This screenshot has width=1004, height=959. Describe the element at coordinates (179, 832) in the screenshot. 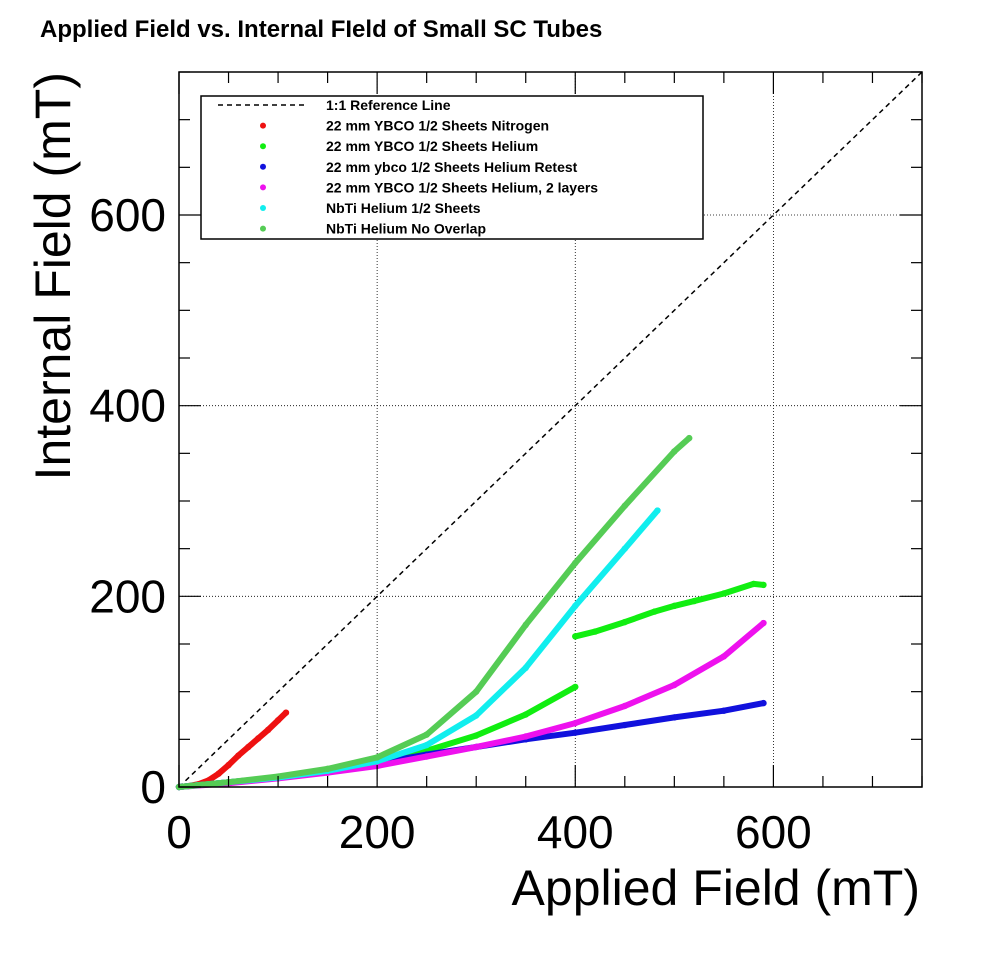

I see `x-tick-label: 0` at that location.